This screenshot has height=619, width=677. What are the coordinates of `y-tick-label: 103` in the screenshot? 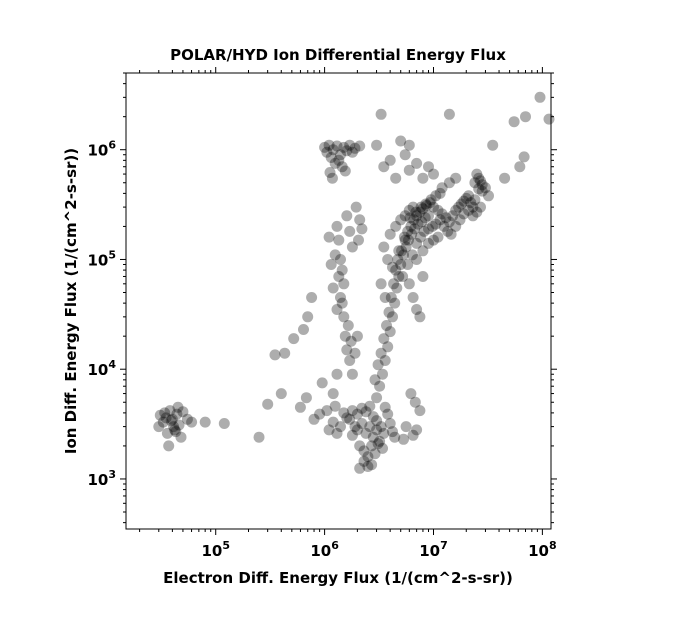 It's located at (101, 478).